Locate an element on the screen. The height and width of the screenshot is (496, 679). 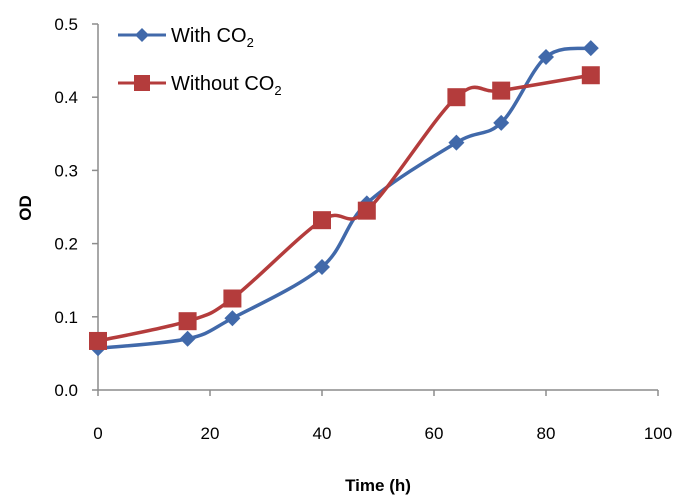
y-tick-label: 0.4 is located at coordinates (66, 97).